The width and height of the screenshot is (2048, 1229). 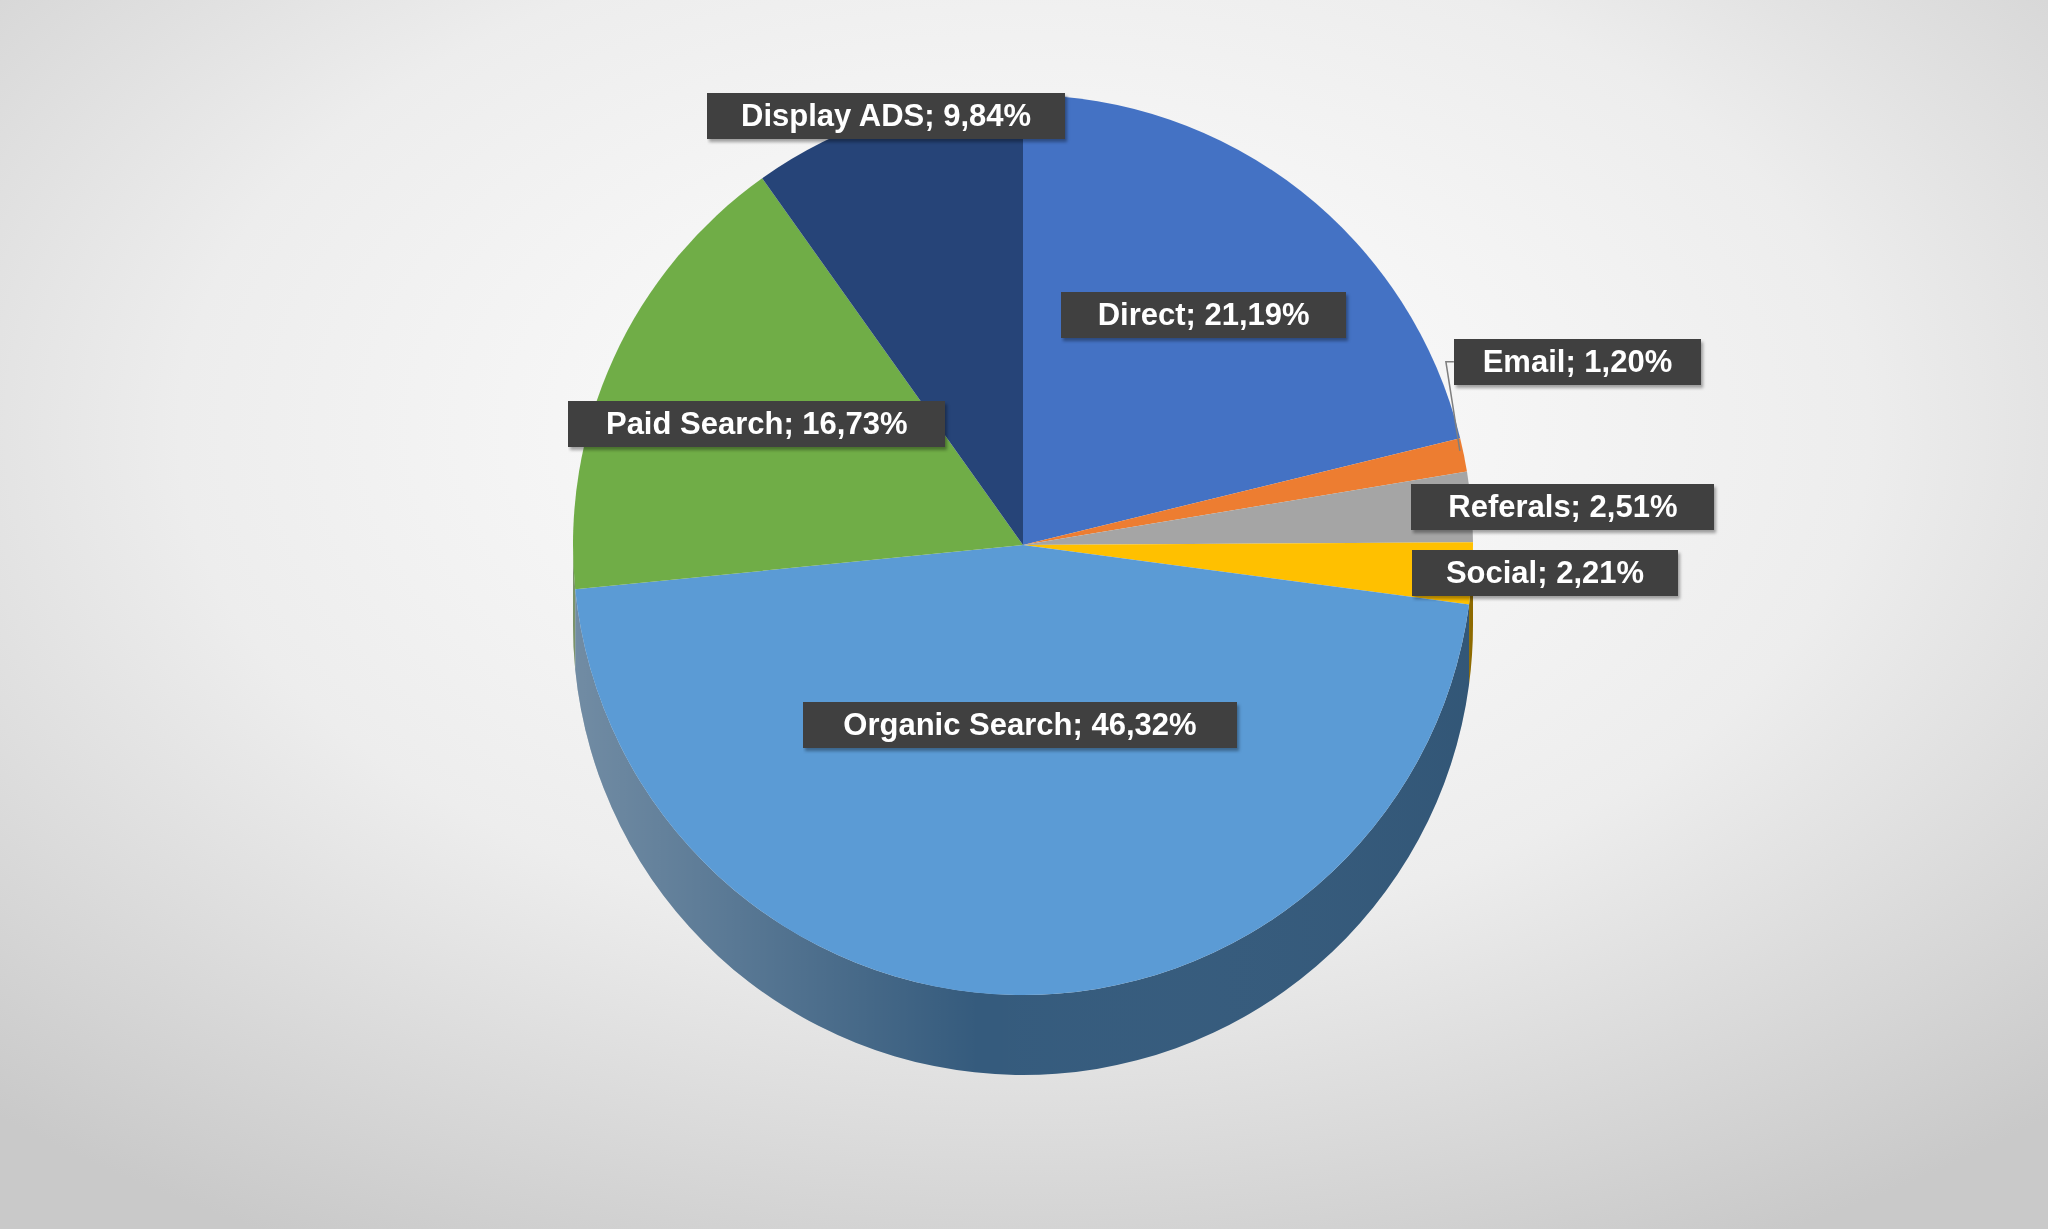 I want to click on slice-label: Social; 2,21%, so click(x=1545, y=573).